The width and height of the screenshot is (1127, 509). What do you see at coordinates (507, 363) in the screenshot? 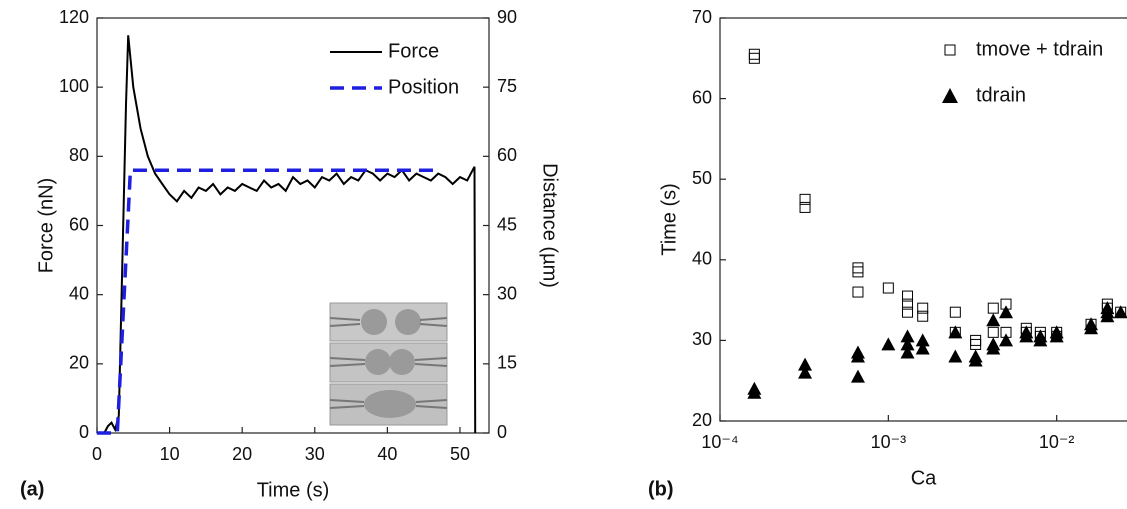
I see `y2-tick-label: 15` at bounding box center [507, 363].